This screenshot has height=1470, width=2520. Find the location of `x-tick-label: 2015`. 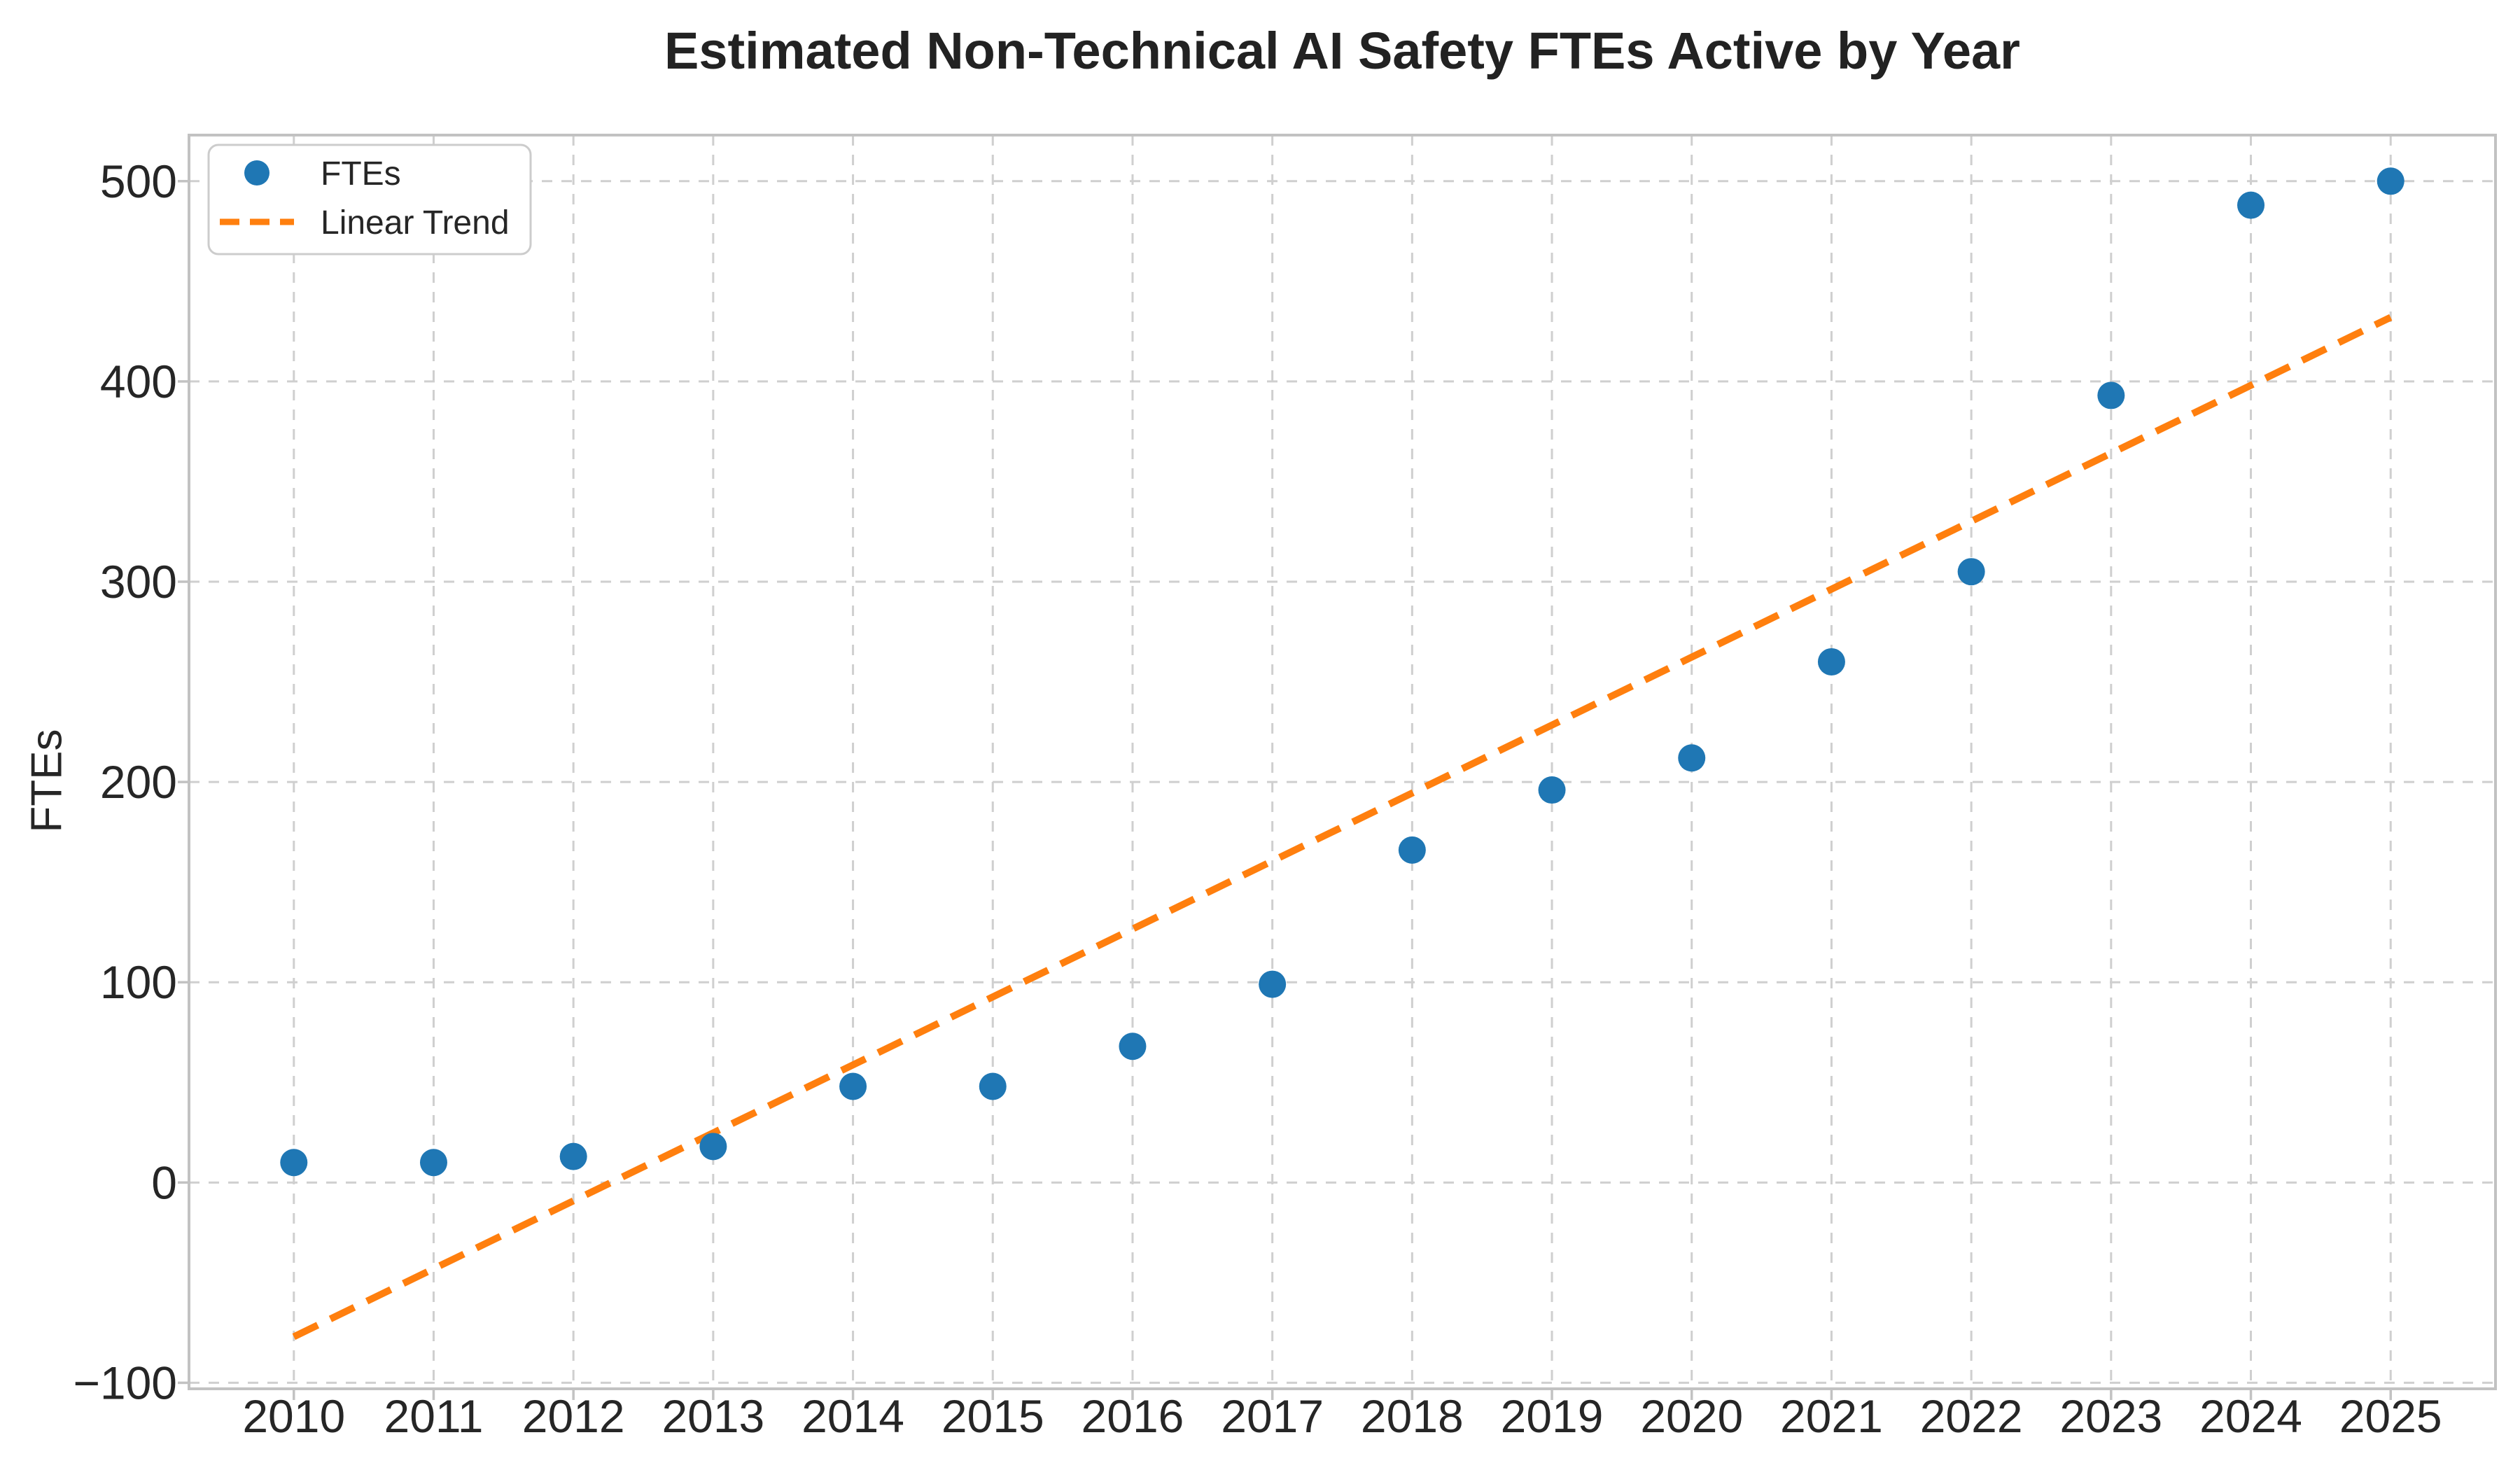

x-tick-label: 2015 is located at coordinates (992, 1416).